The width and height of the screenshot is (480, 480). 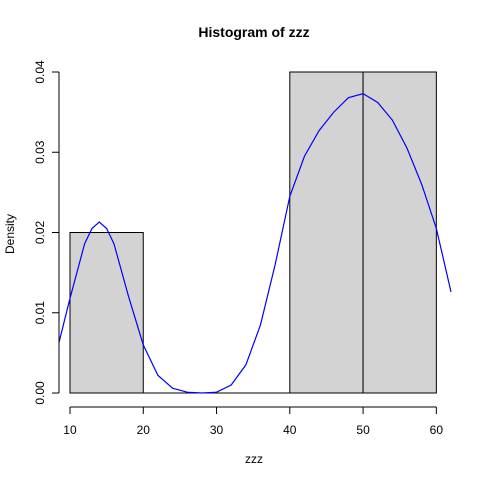 I want to click on x-tick-label: 10, so click(x=70, y=430).